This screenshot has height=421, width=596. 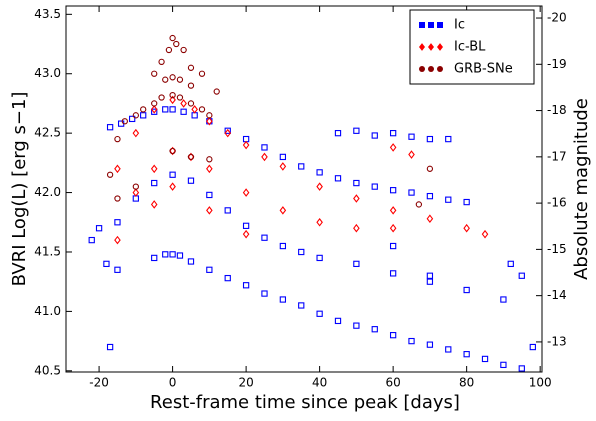 I want to click on y-tick-label: 41.0, so click(x=47, y=311).